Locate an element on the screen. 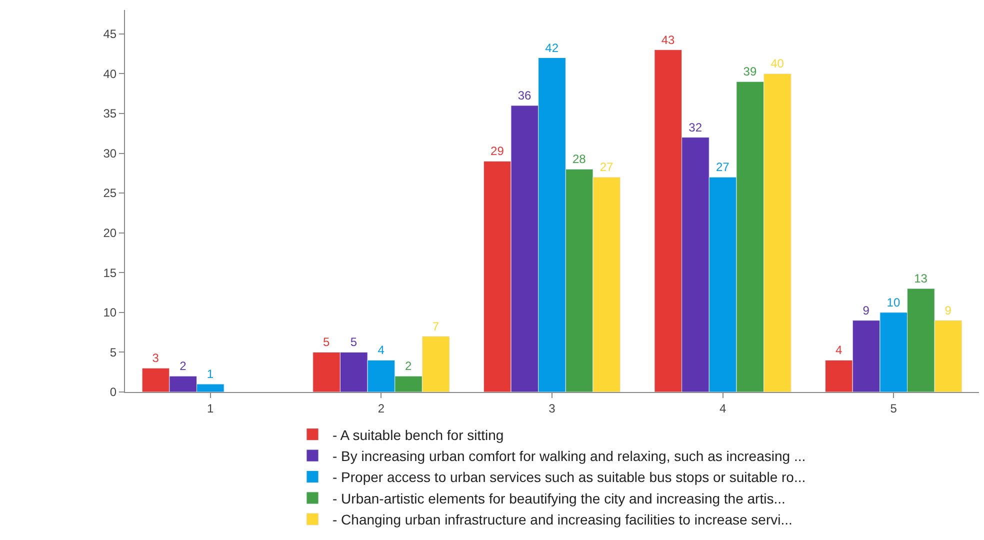 The height and width of the screenshot is (540, 984). y-tick-label: 45 is located at coordinates (110, 34).